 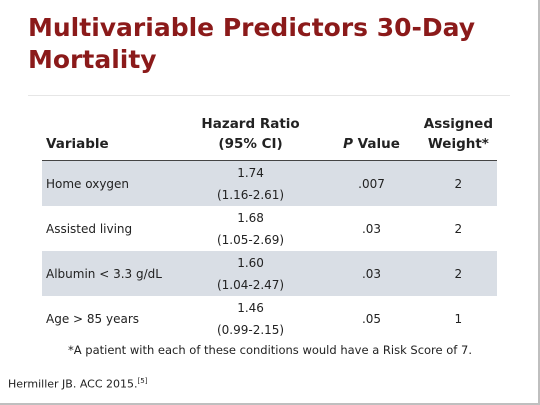 What do you see at coordinates (250, 239) in the screenshot?
I see `confidence-interval: (1.05-2.69)` at bounding box center [250, 239].